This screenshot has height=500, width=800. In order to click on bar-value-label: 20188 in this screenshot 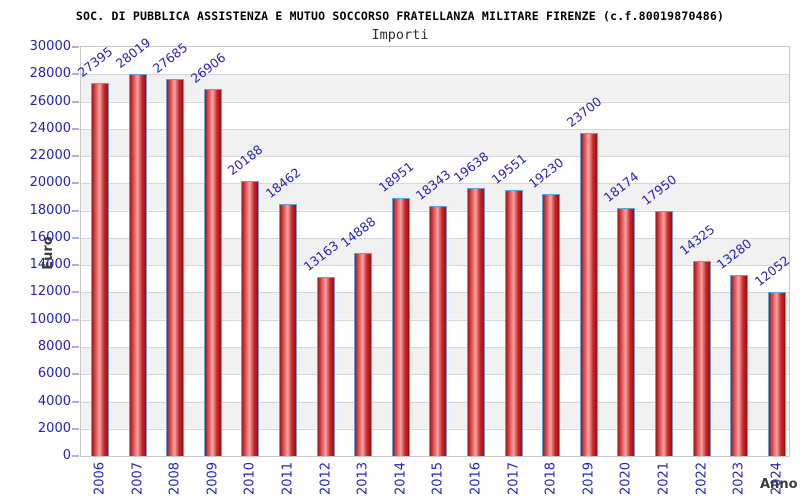, I will do `click(245, 159)`.